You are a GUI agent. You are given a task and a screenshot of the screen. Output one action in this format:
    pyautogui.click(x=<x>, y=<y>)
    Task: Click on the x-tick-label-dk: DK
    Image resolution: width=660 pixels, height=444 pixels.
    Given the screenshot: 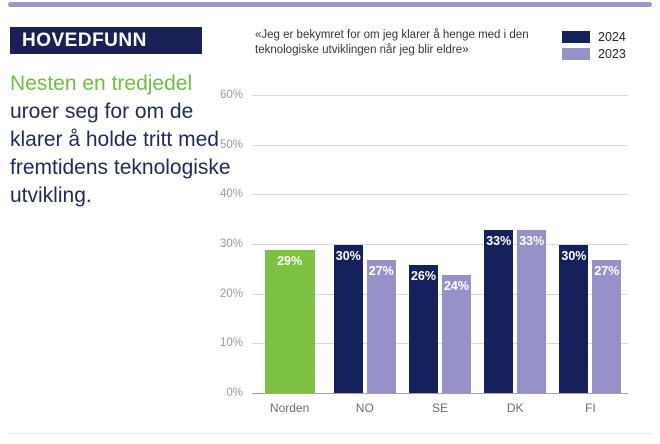 What is the action you would take?
    pyautogui.click(x=515, y=408)
    